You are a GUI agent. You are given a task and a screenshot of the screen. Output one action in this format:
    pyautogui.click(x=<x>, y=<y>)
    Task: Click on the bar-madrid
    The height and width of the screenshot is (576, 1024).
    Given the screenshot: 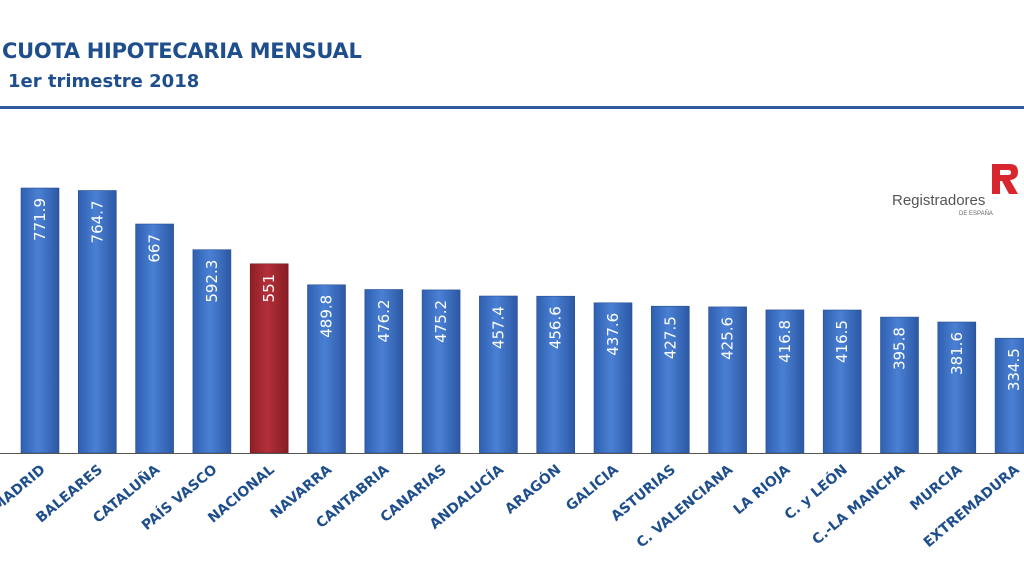 What is the action you would take?
    pyautogui.click(x=40, y=320)
    